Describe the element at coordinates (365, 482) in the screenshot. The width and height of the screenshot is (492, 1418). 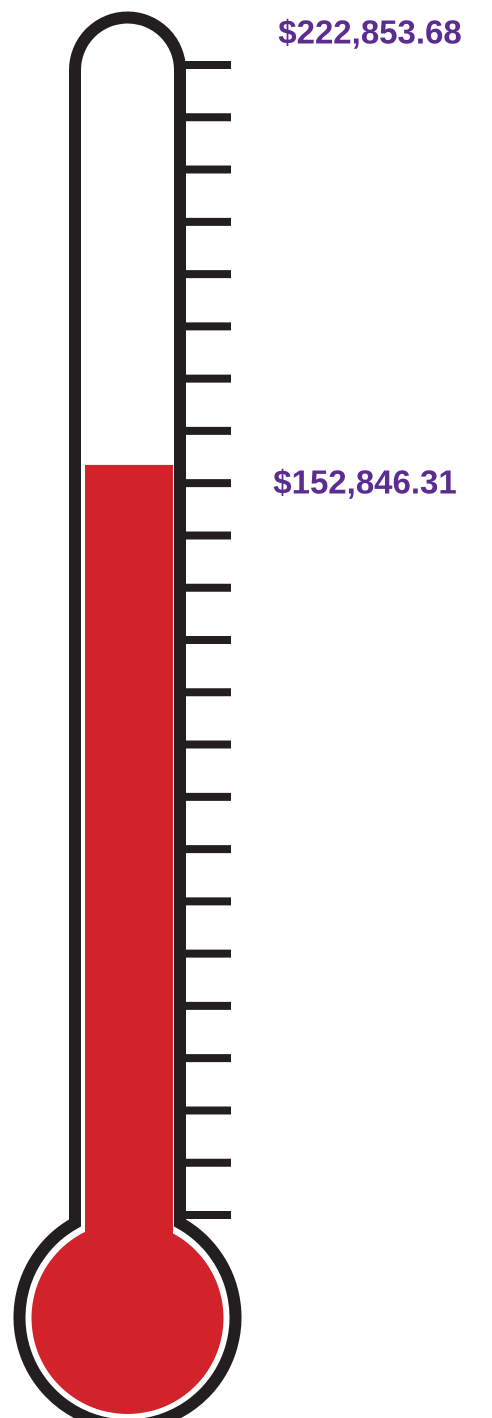
I see `raised-label: $152,846.31` at that location.